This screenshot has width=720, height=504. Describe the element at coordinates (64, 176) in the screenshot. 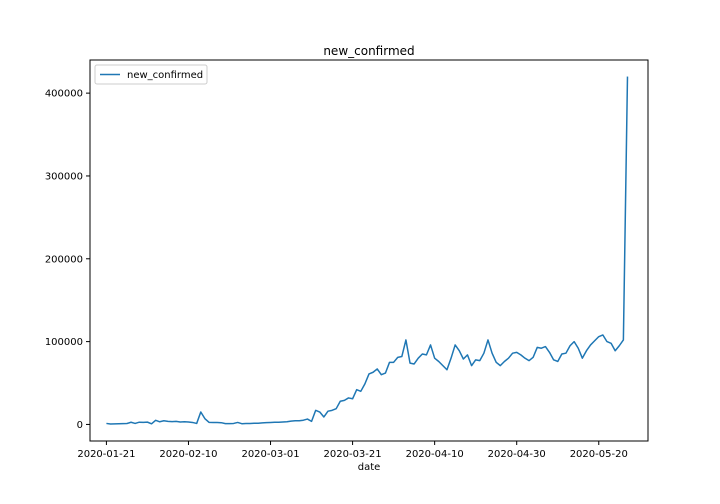

I see `y-tick-label: 300000` at that location.